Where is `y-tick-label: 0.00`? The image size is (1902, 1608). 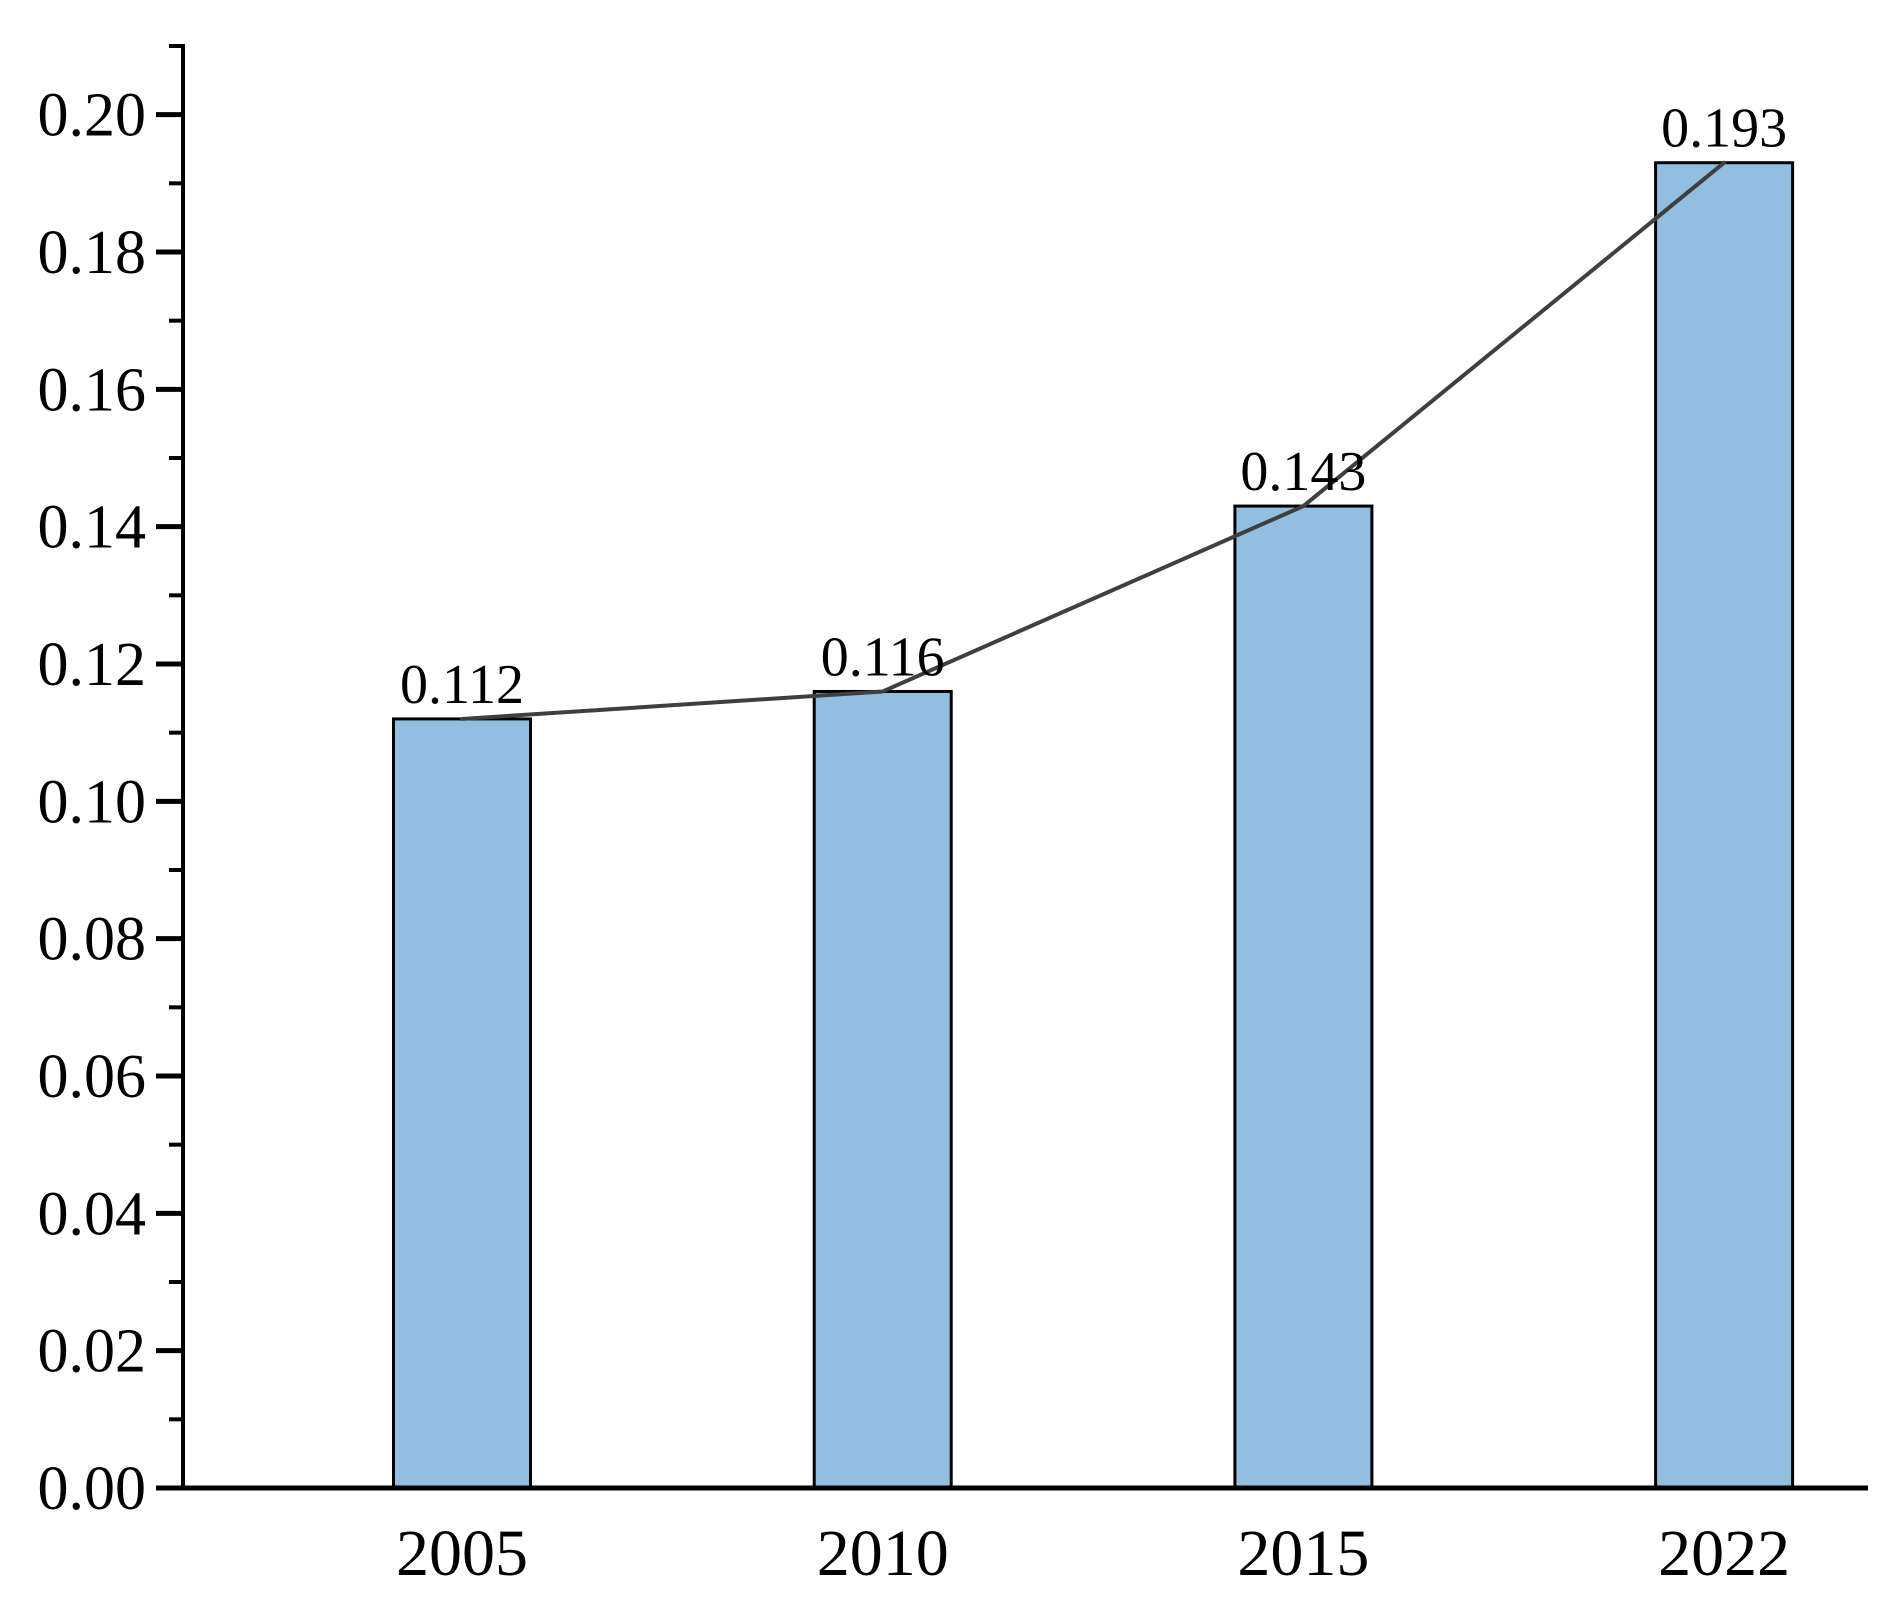
y-tick-label: 0.00 is located at coordinates (92, 1489).